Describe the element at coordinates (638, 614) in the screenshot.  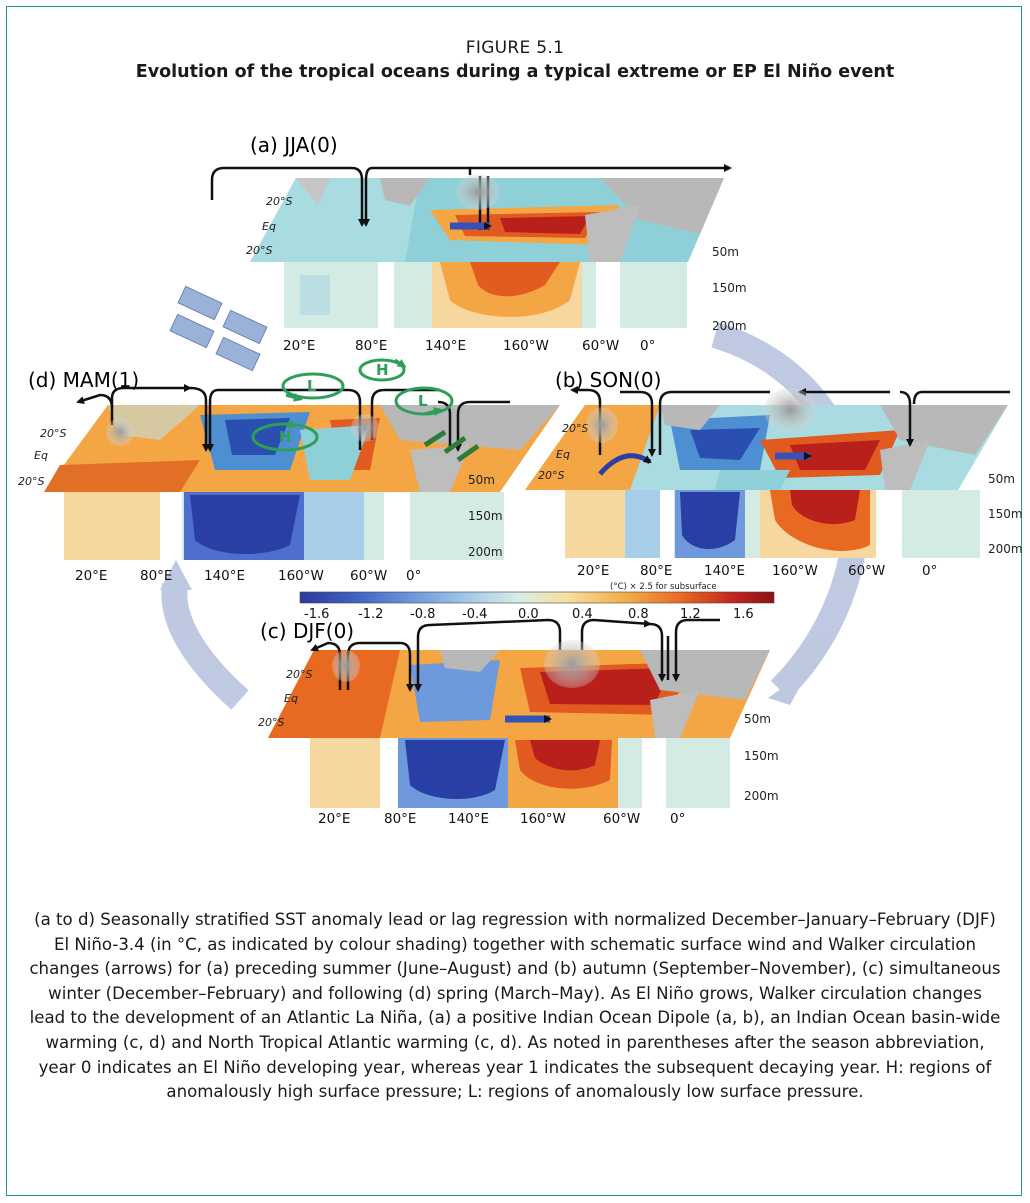
I see `colorbar-tick: 0.8` at that location.